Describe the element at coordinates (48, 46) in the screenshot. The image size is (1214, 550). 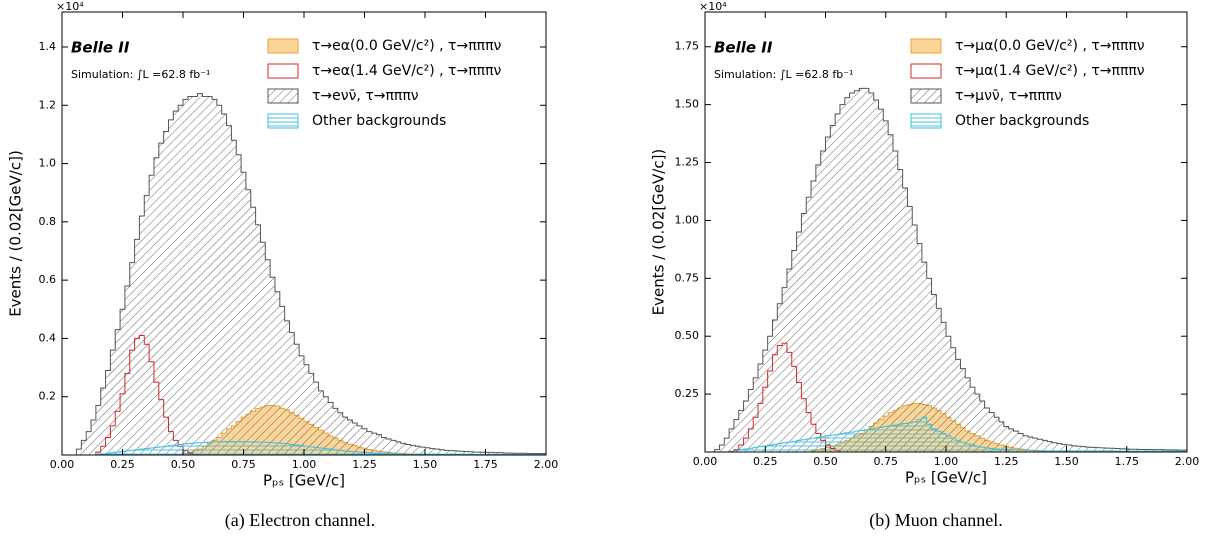
I see `y-tick-label: 1.4` at that location.